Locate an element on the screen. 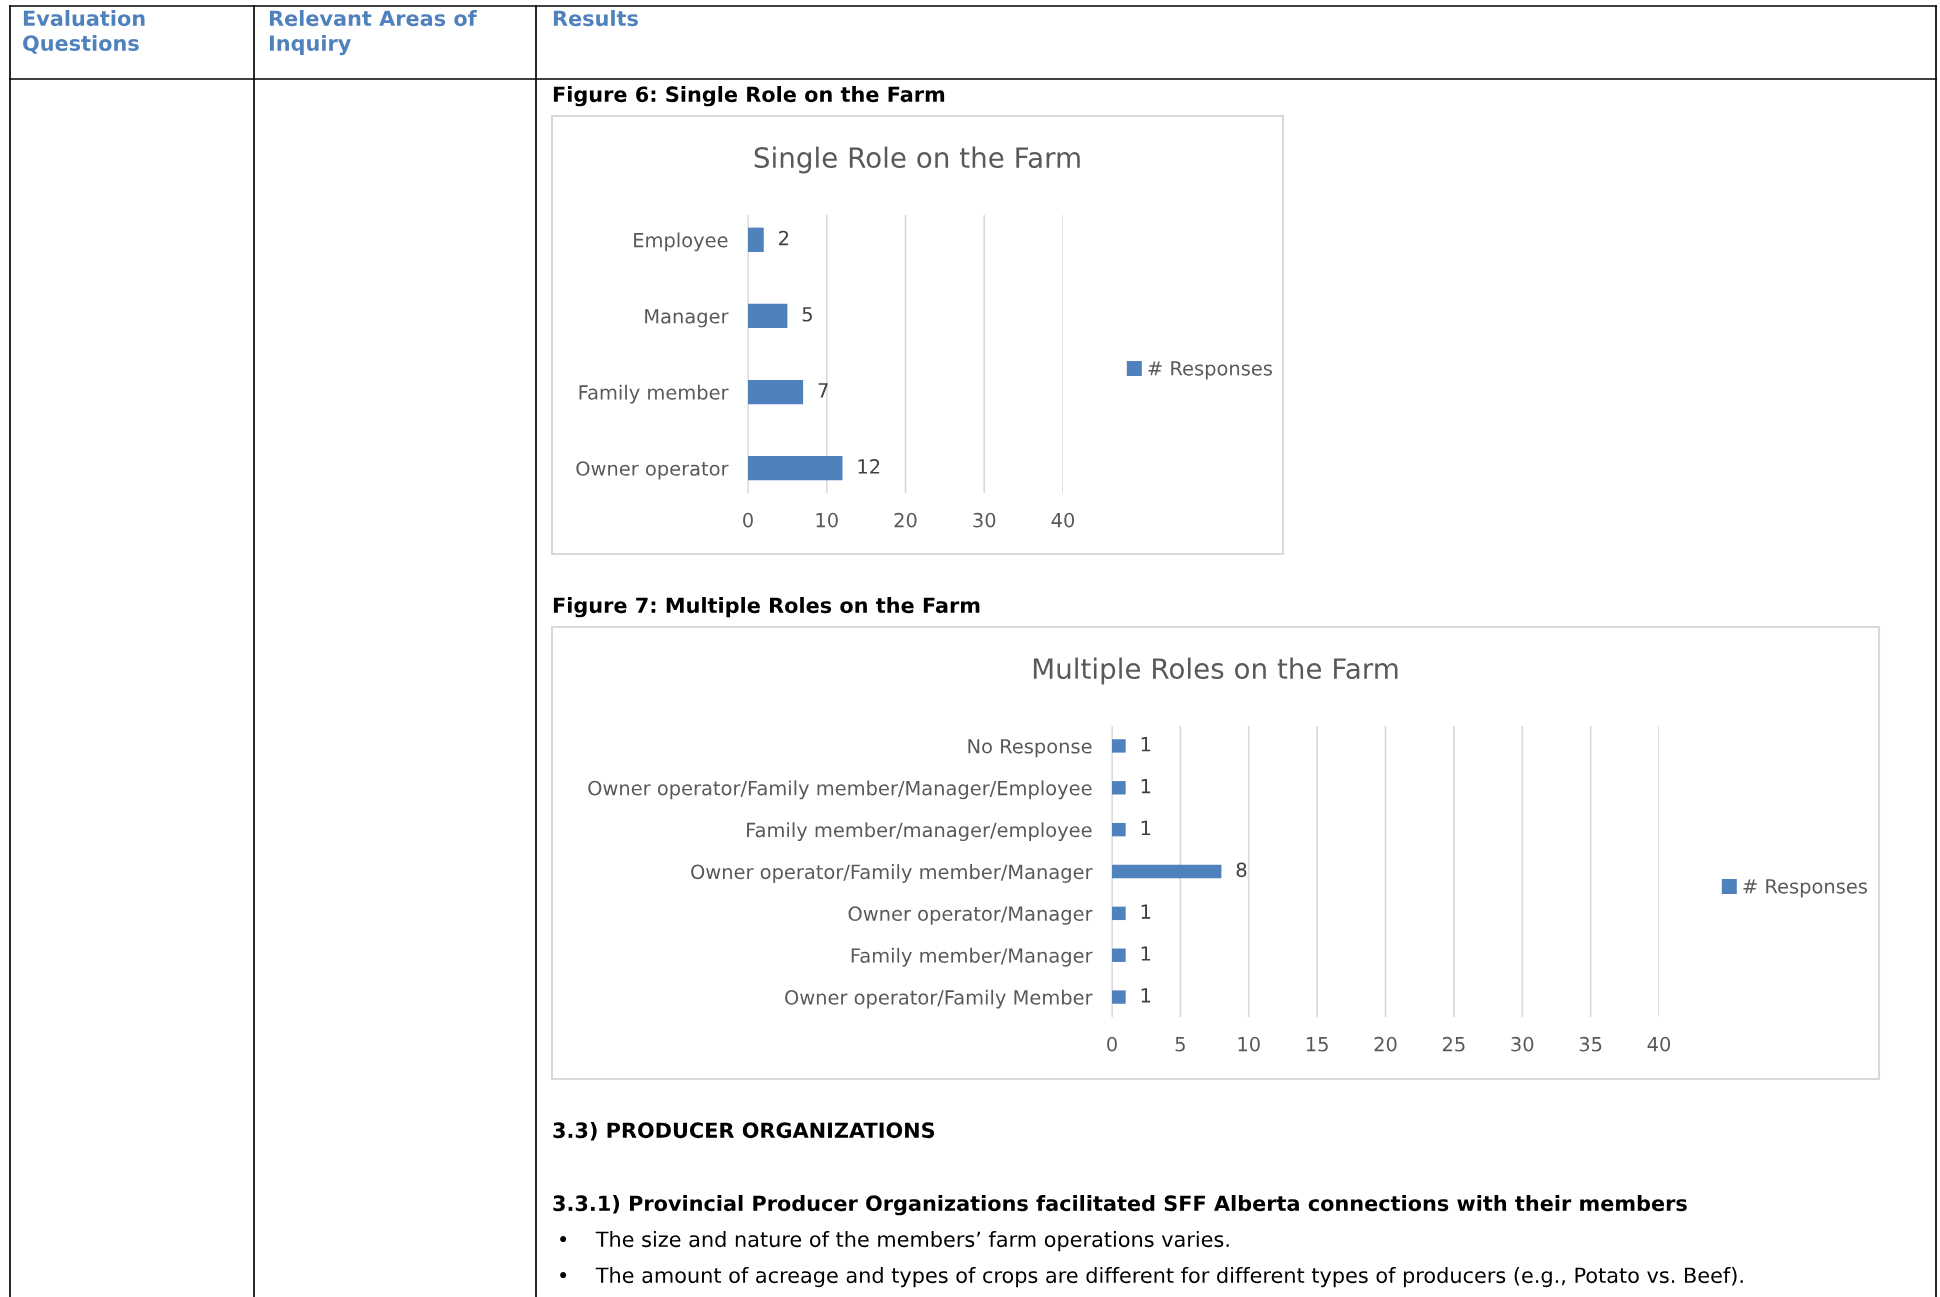 The width and height of the screenshot is (1940, 1297). y-tick-label: Employee is located at coordinates (681, 242).